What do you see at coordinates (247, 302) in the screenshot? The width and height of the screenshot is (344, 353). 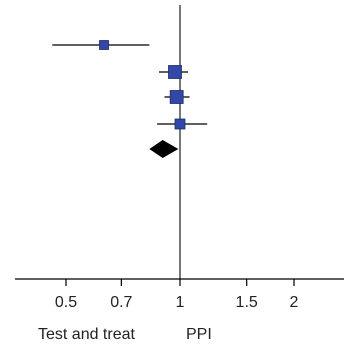 I see `x-tick-label: 1.5` at bounding box center [247, 302].